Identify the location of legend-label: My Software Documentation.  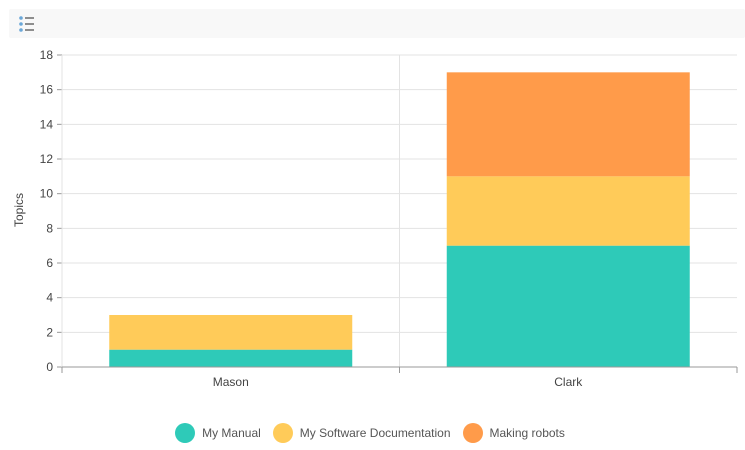
(375, 433).